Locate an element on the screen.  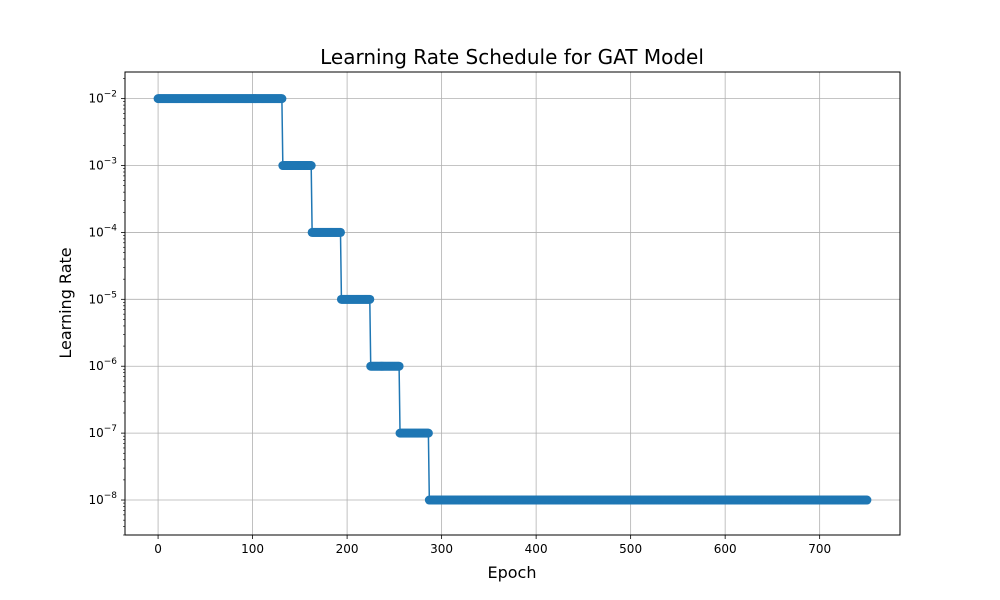
y-tick-label: 10⁻⁶ is located at coordinates (102, 365).